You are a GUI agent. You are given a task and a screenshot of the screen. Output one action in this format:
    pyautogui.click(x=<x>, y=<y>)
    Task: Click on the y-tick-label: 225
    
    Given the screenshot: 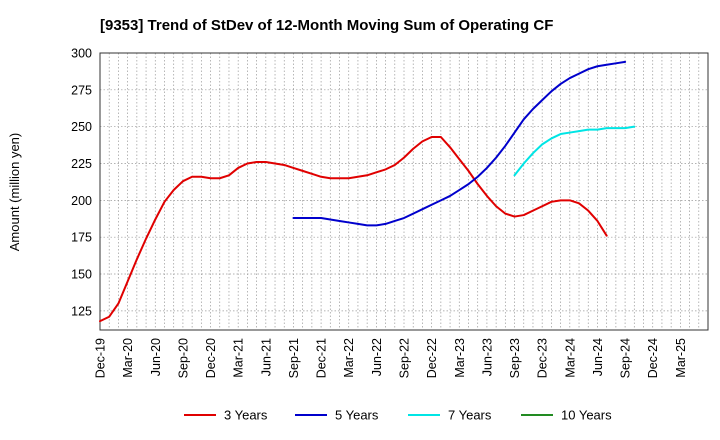 What is the action you would take?
    pyautogui.click(x=81, y=164)
    